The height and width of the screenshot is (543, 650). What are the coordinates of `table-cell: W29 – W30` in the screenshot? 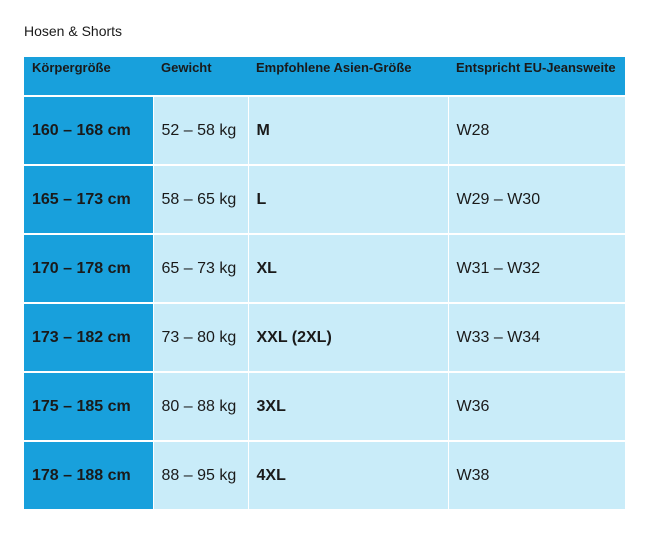 It's located at (536, 199).